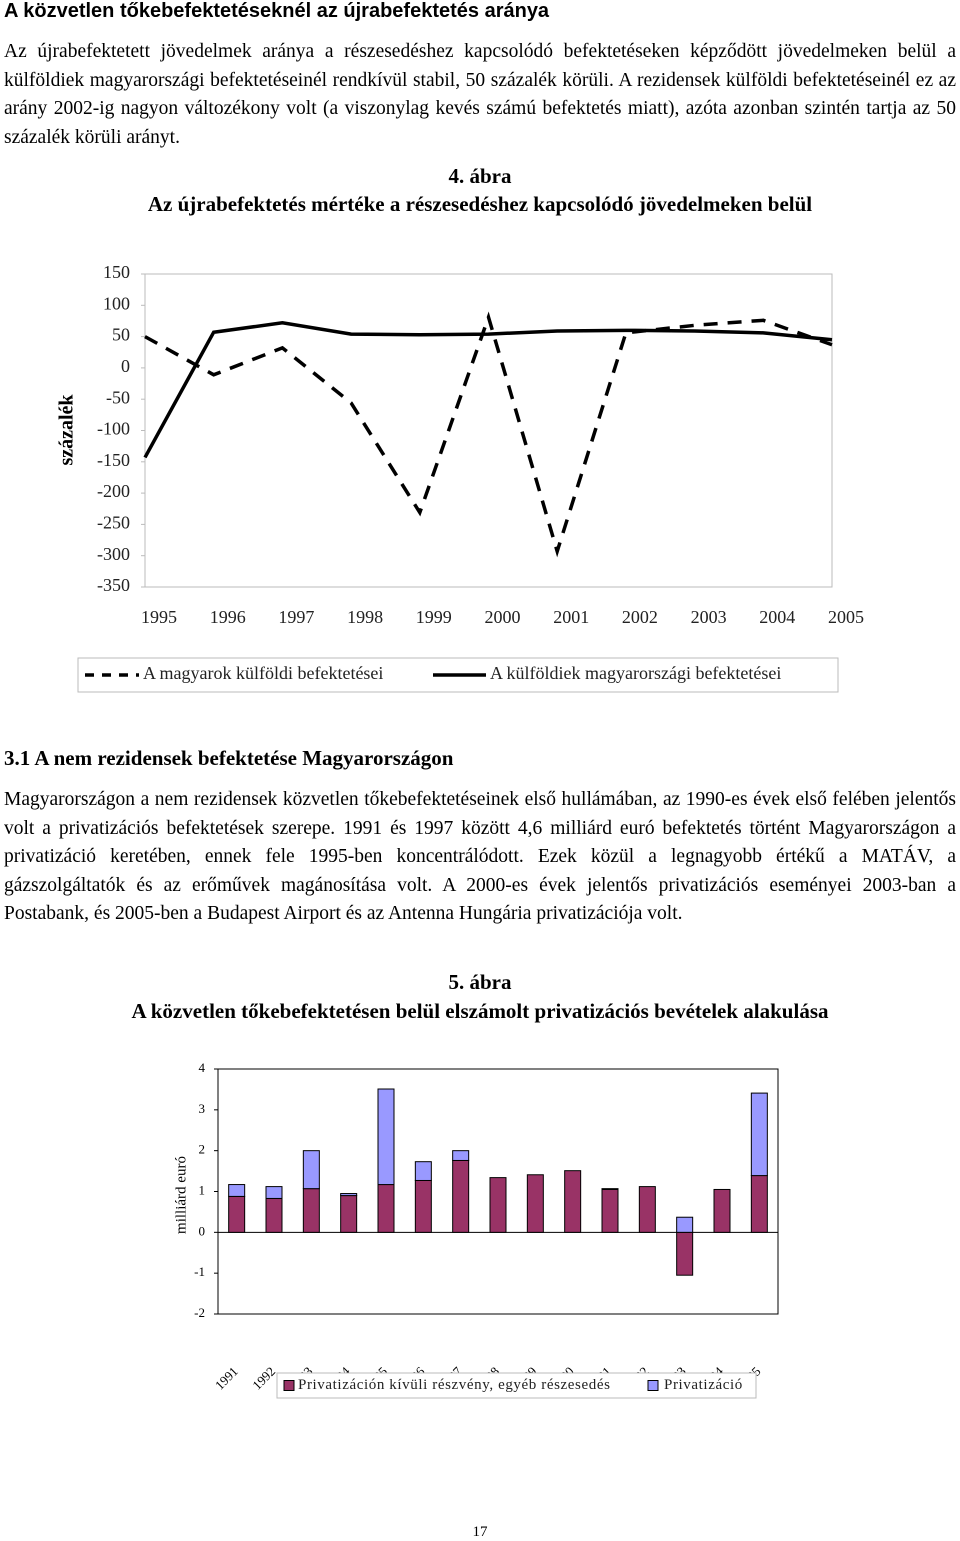  I want to click on y-tick-label: -200, so click(113, 491).